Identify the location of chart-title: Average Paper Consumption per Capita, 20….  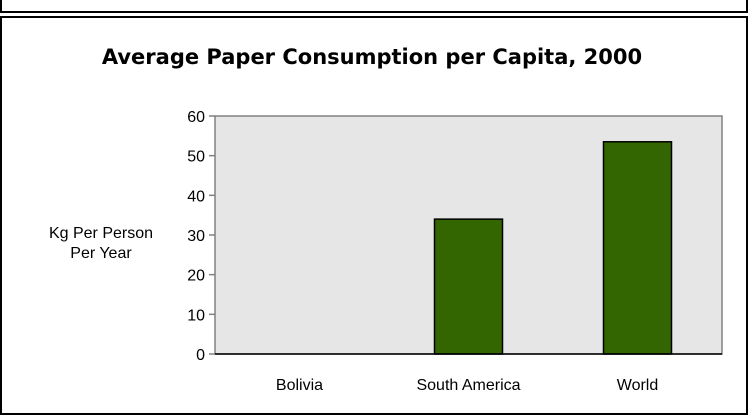
(372, 57).